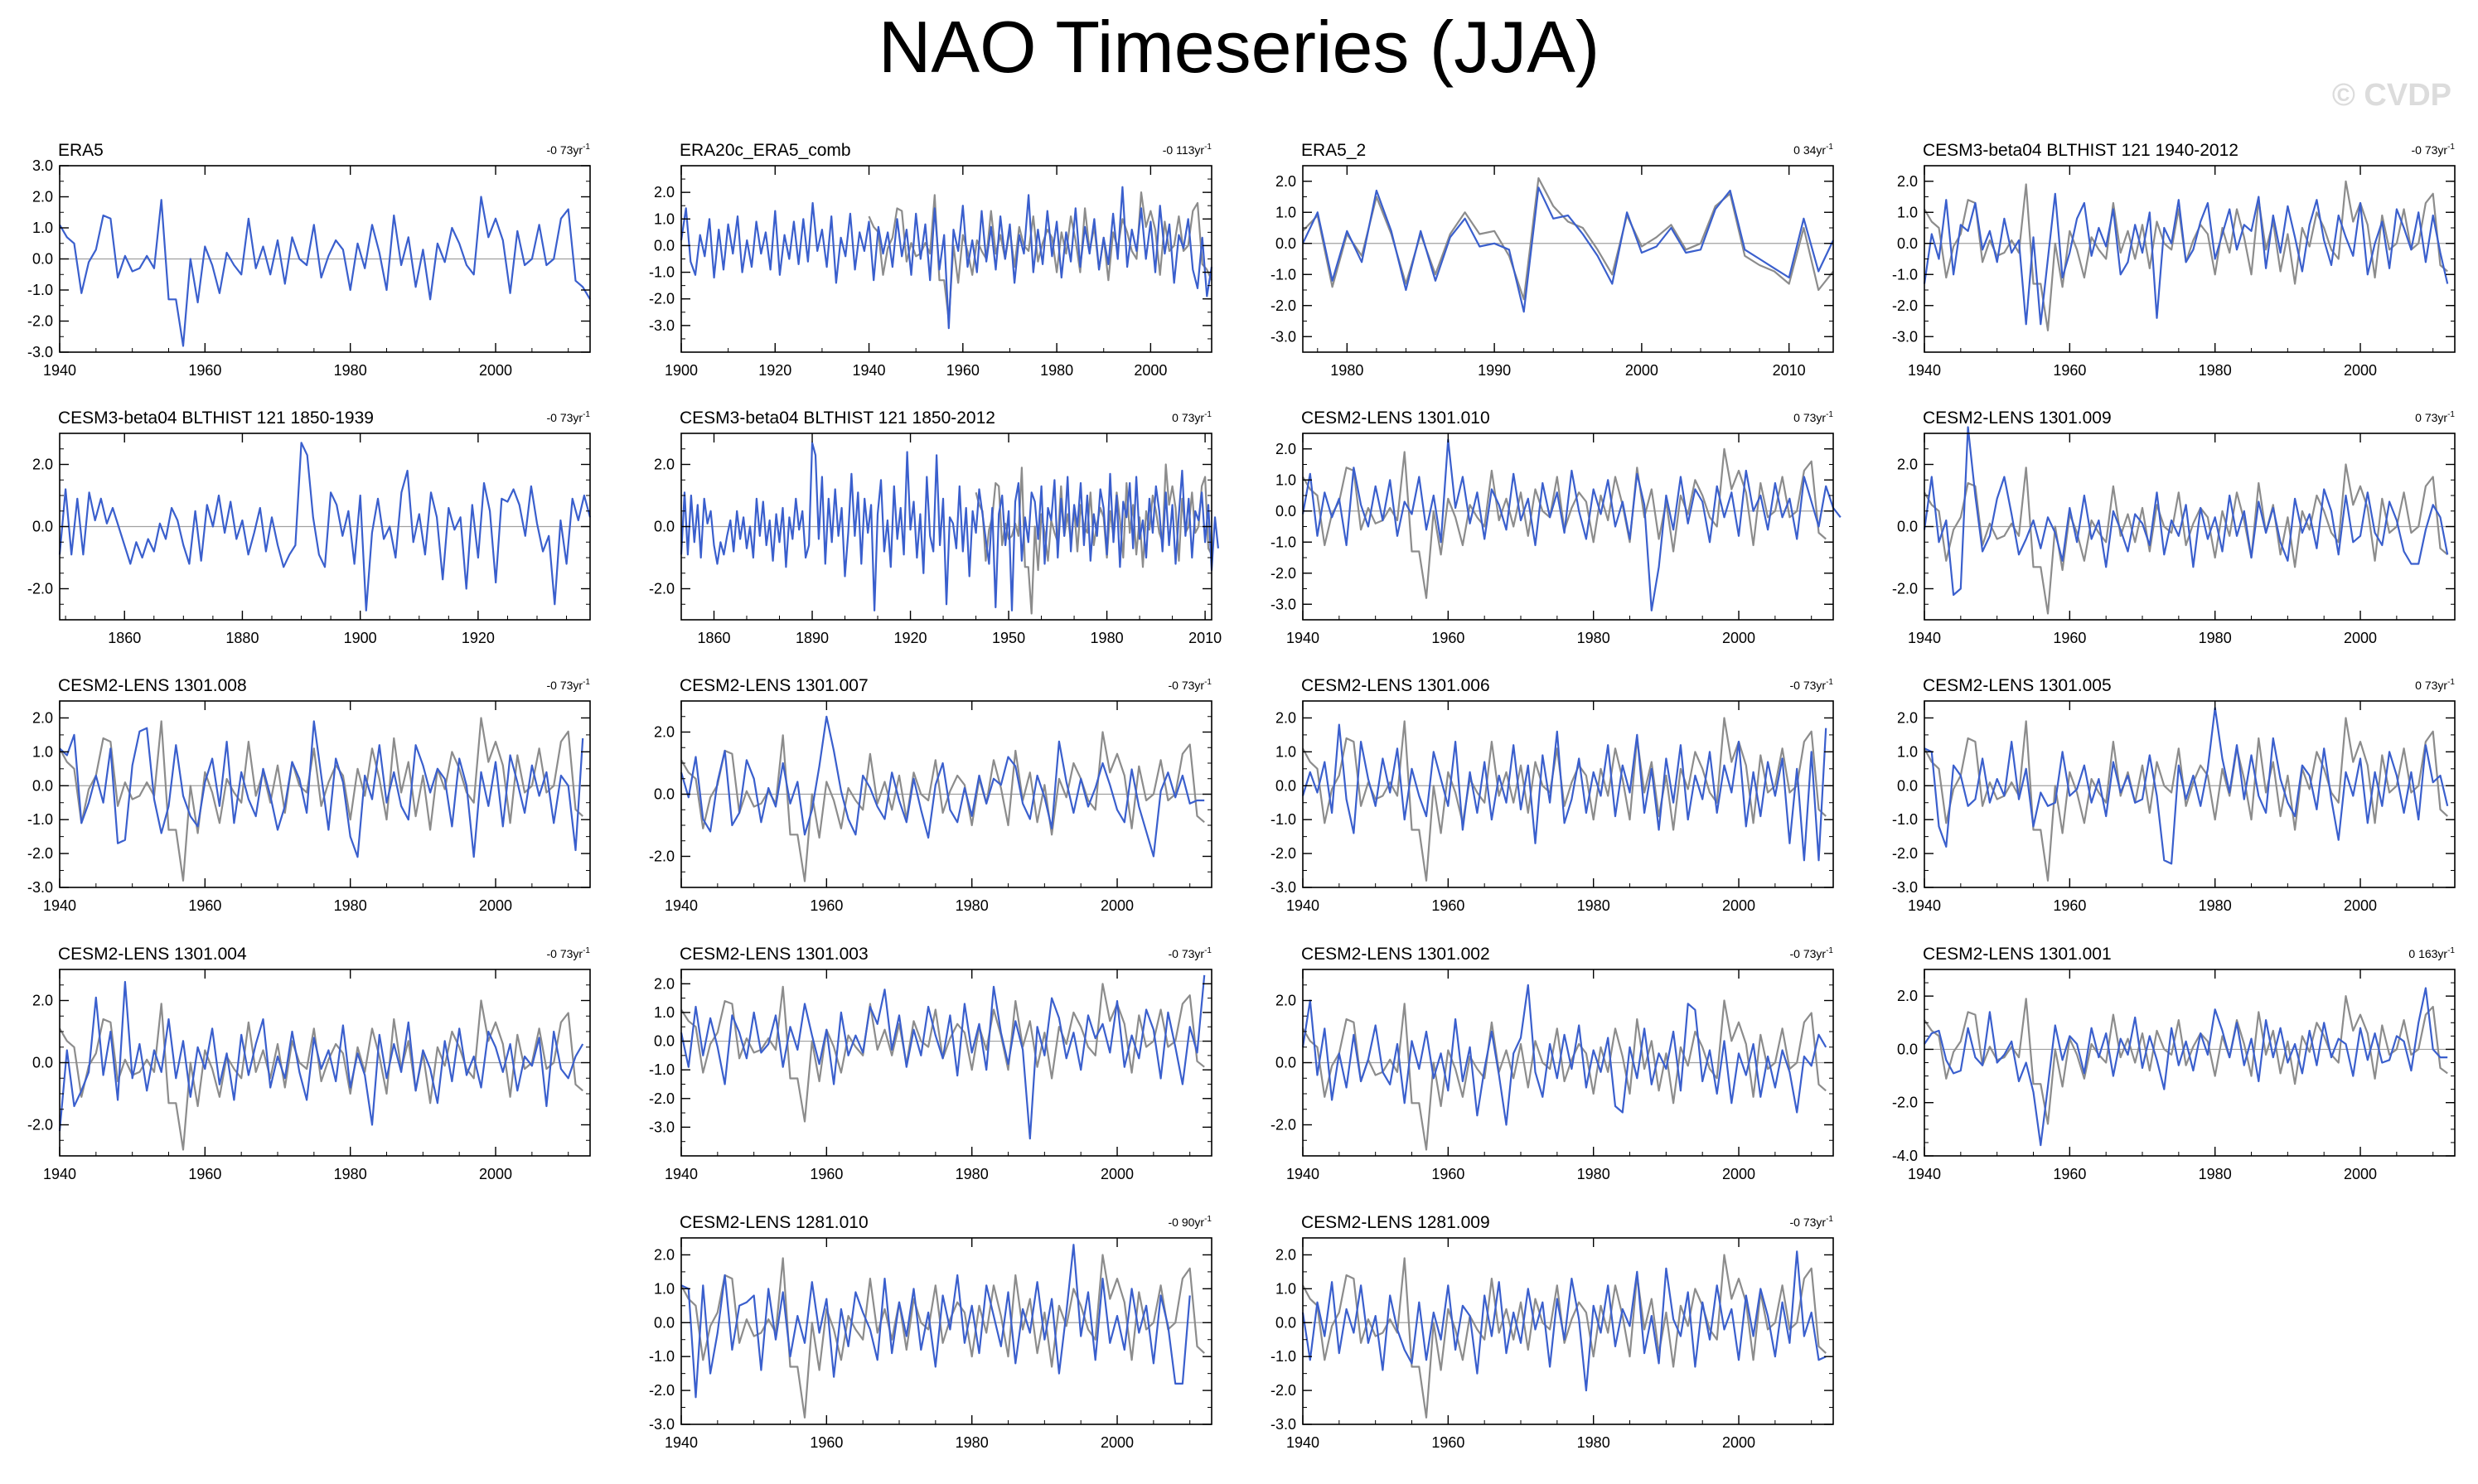 The height and width of the screenshot is (1484, 2478). What do you see at coordinates (1395, 418) in the screenshot?
I see `panel-title: CESM2-LENS 1301.010` at bounding box center [1395, 418].